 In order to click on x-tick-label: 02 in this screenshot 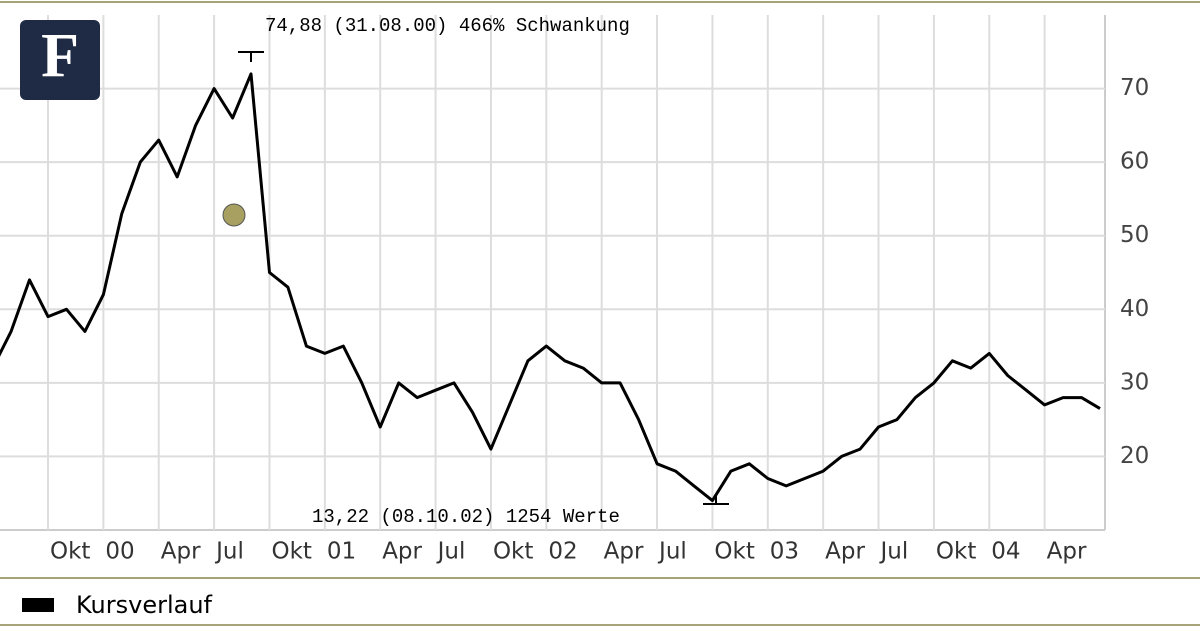, I will do `click(562, 552)`.